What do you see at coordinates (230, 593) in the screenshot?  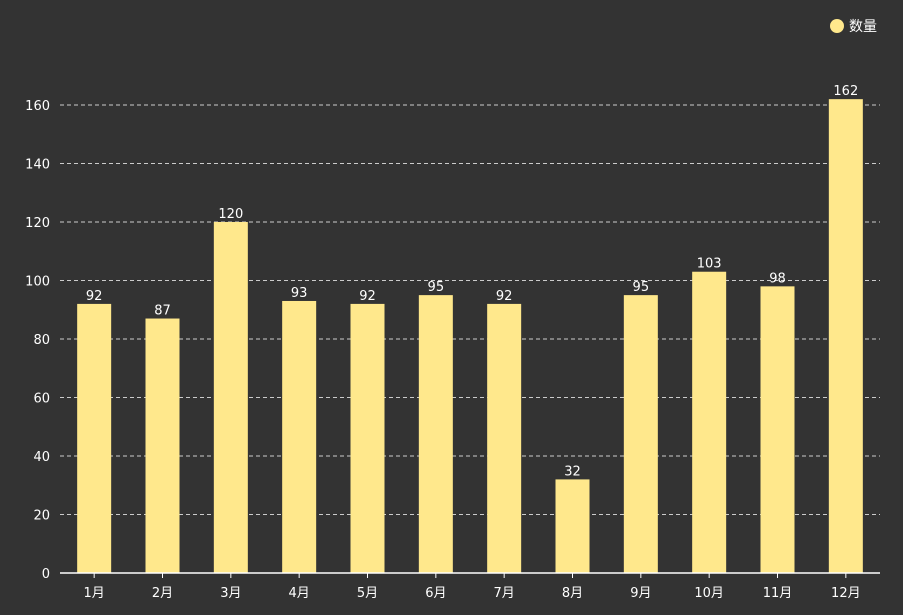 I see `x-tick-label: 3月` at bounding box center [230, 593].